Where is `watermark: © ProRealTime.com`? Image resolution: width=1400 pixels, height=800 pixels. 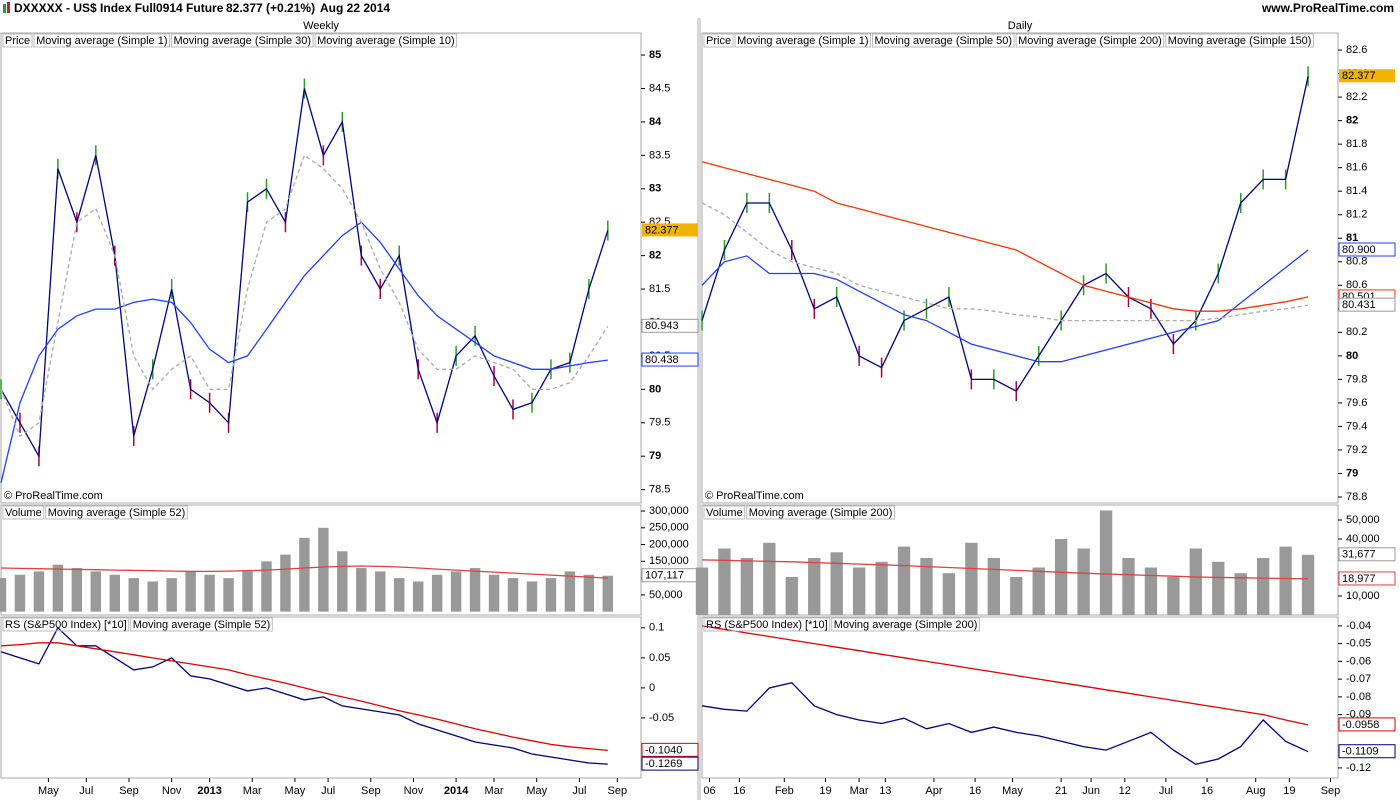
watermark: © ProRealTime.com is located at coordinates (754, 496).